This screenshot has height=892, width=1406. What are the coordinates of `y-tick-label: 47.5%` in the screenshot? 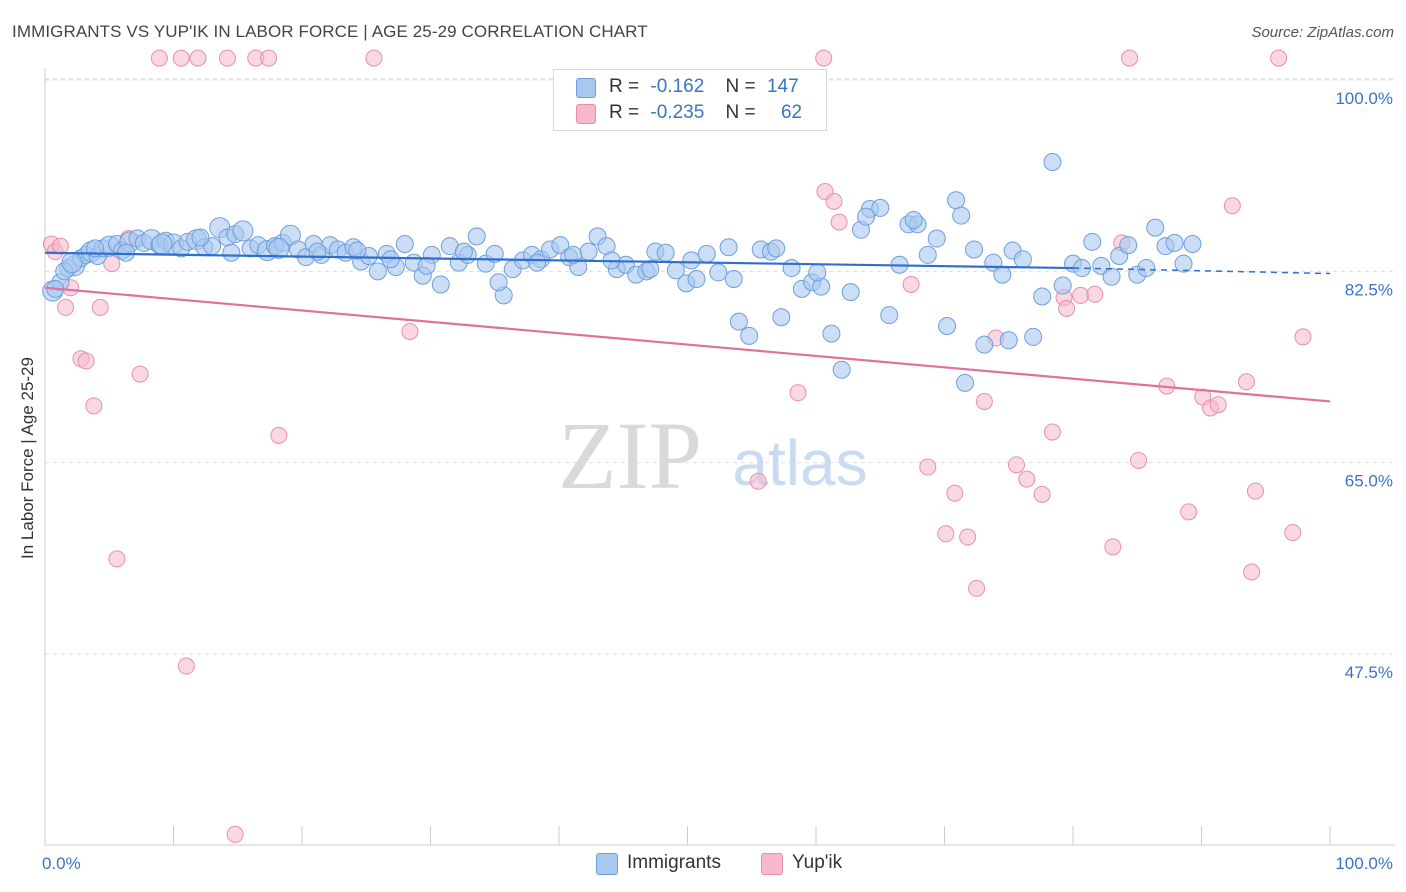 It's located at (1369, 672).